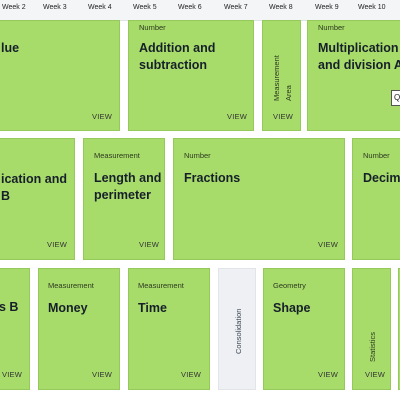 Image resolution: width=400 pixels, height=400 pixels. I want to click on week-label: Week 3, so click(55, 7).